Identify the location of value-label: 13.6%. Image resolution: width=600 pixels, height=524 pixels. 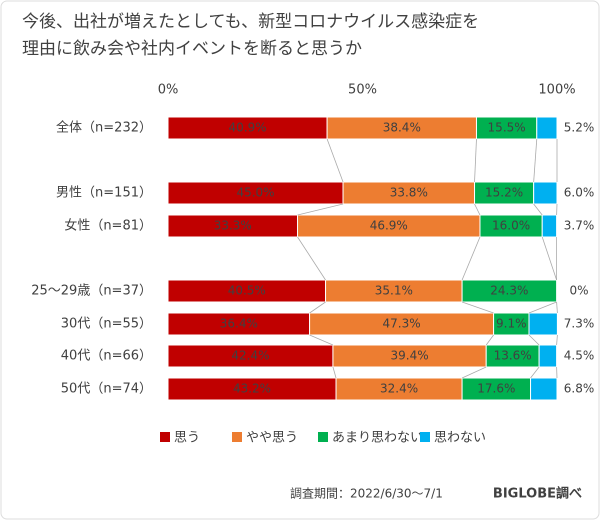
(513, 356).